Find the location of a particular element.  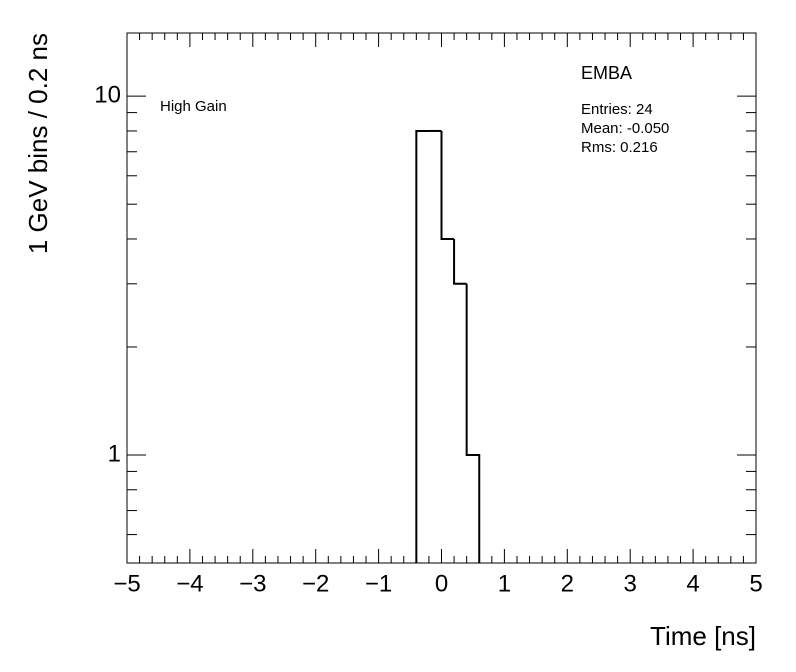

x-tick-label: −3 is located at coordinates (252, 583).